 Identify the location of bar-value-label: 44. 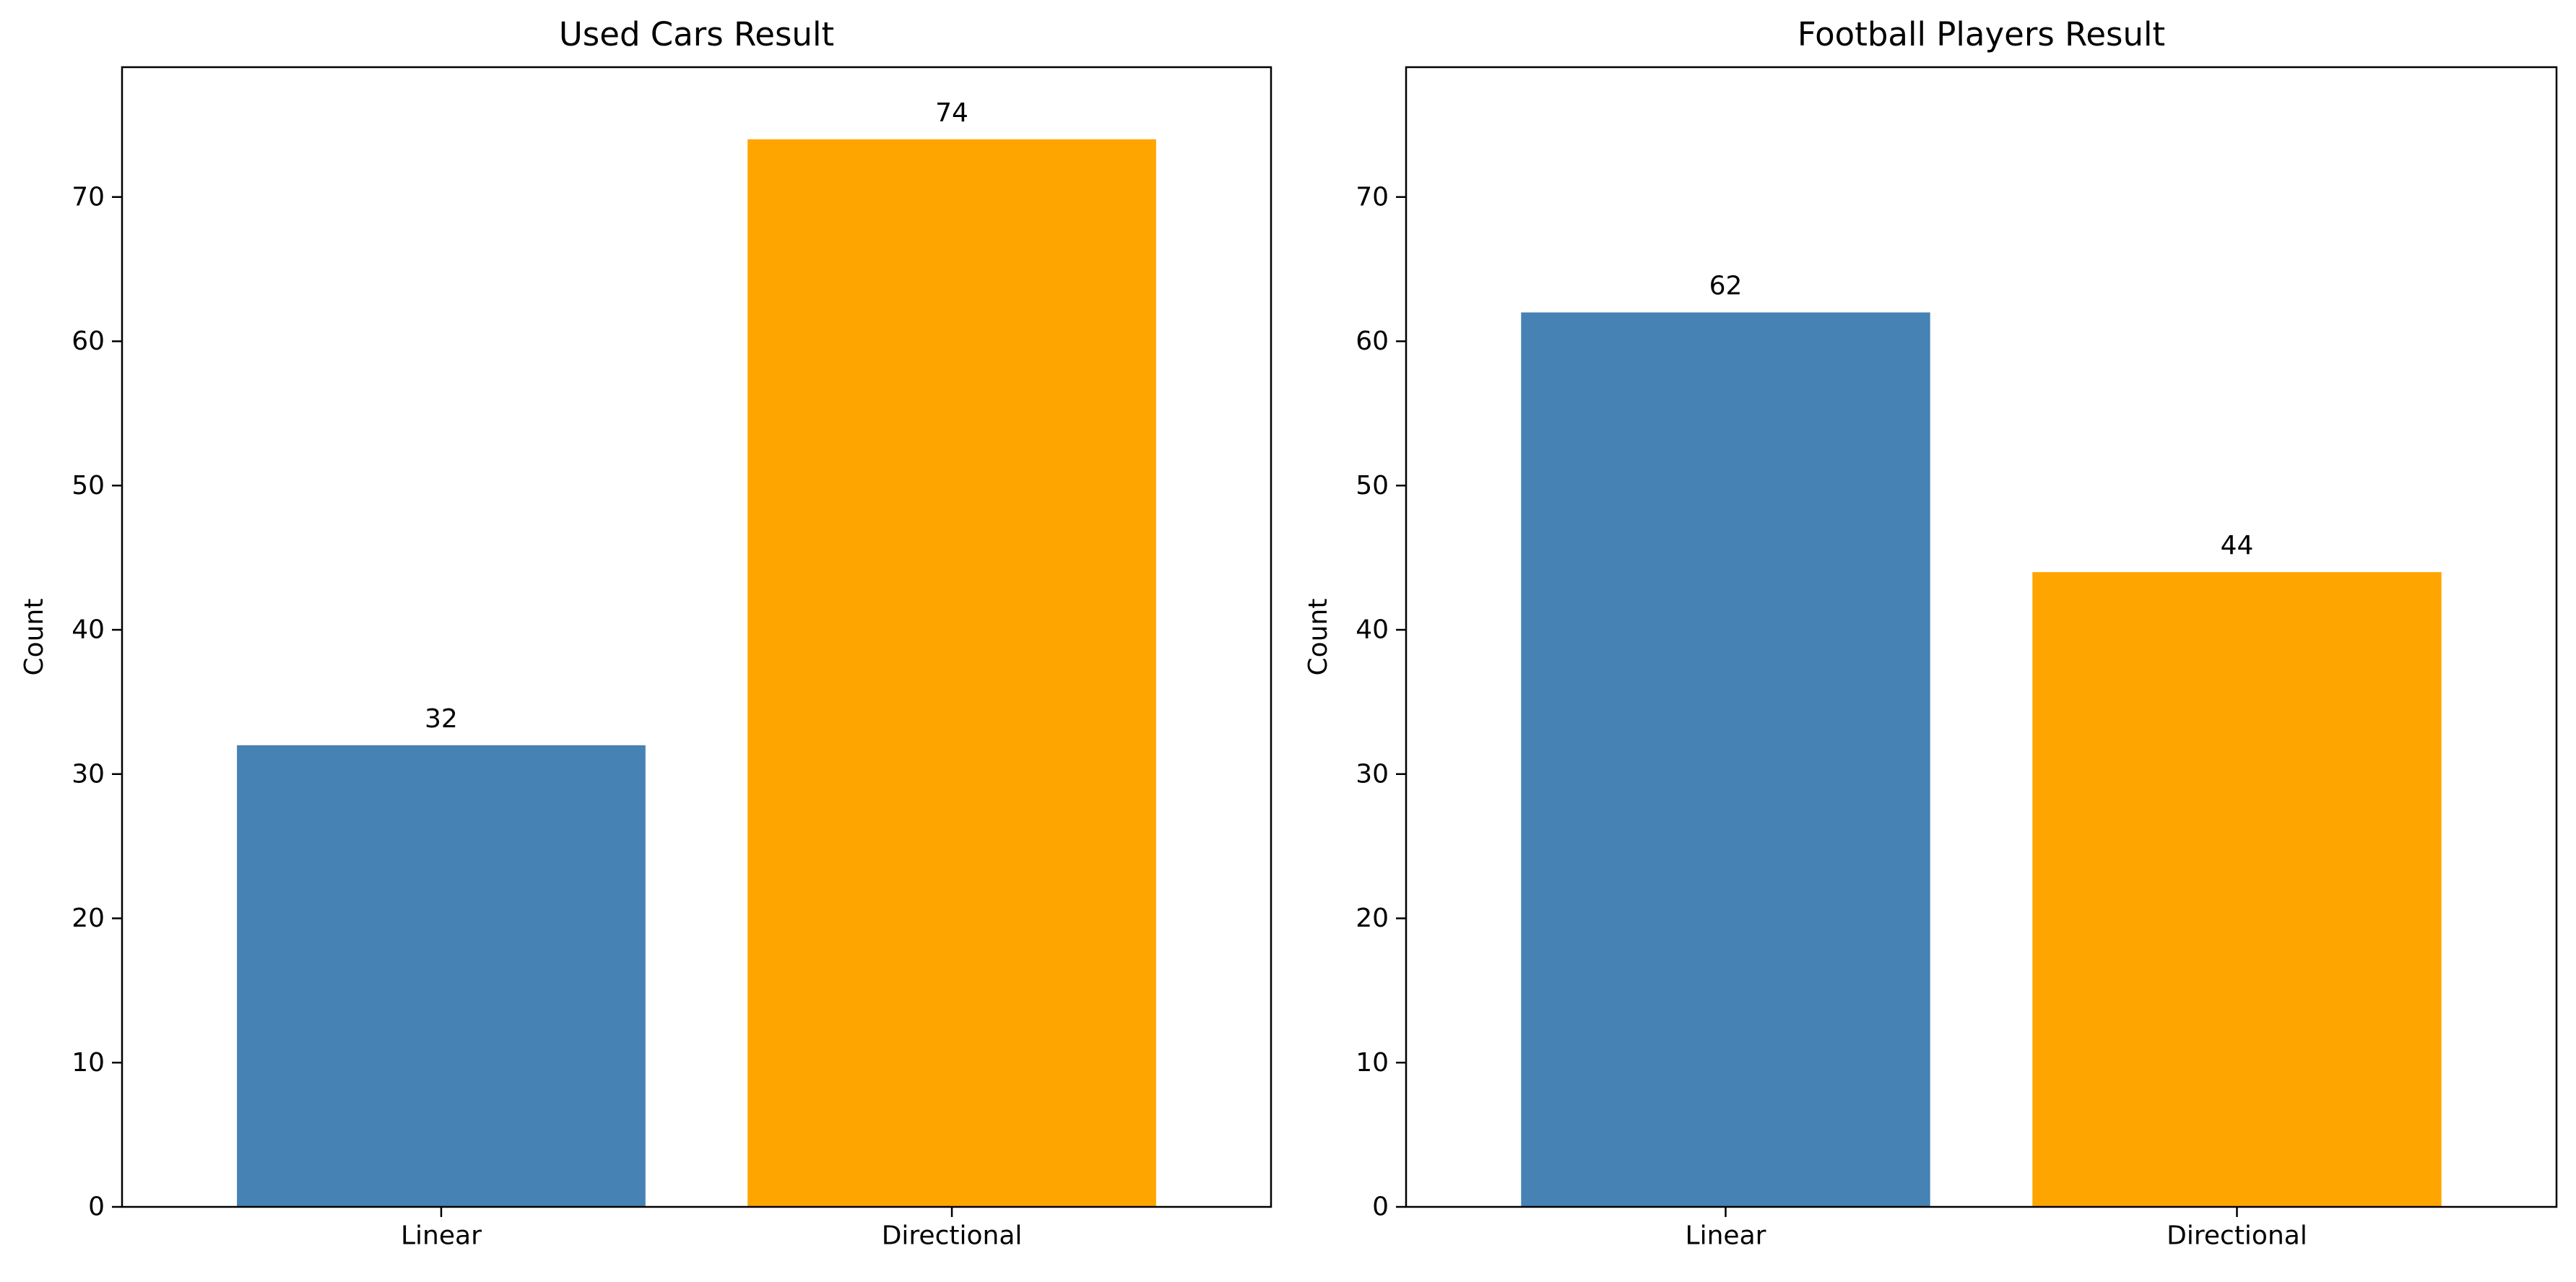
(2237, 545).